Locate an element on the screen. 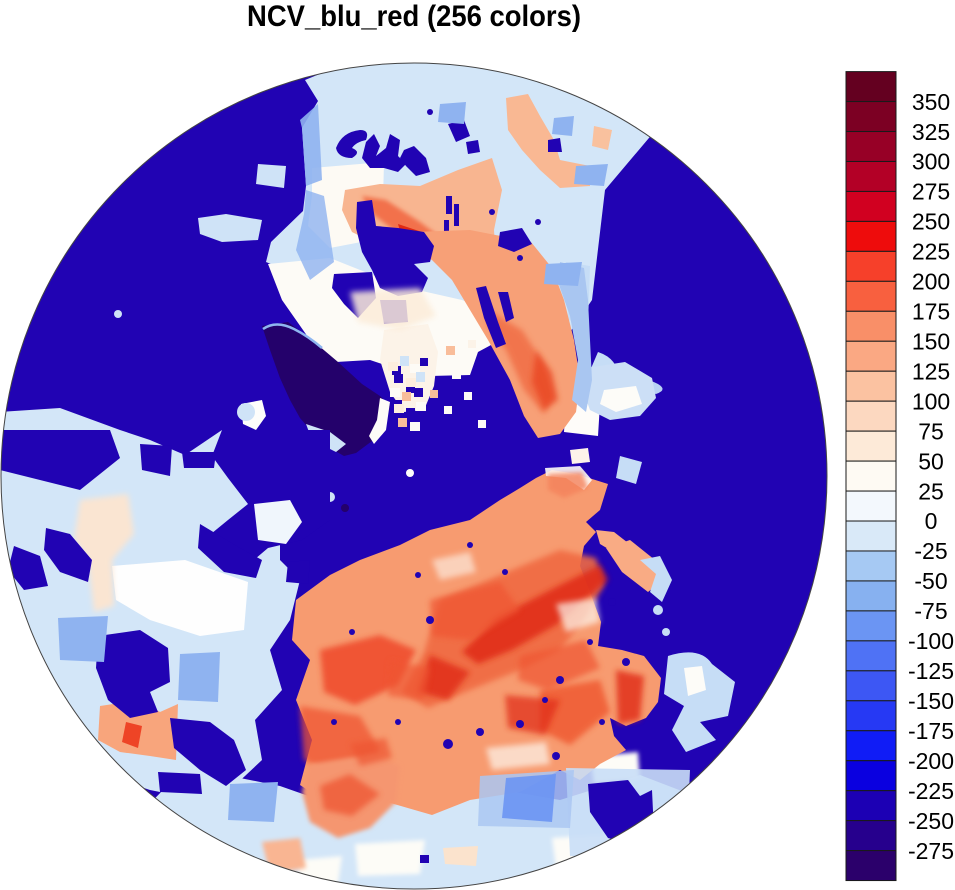  svg-text: 25 is located at coordinates (931, 491).